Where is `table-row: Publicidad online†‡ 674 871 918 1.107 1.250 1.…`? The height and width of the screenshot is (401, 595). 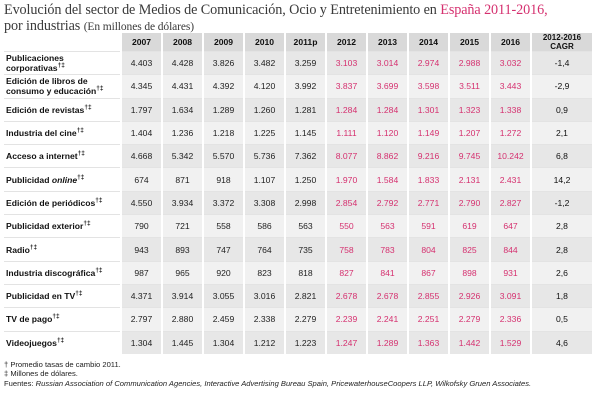
table-row: Publicidad online†‡ 674 871 918 1.107 1.250 1.… is located at coordinates (298, 179).